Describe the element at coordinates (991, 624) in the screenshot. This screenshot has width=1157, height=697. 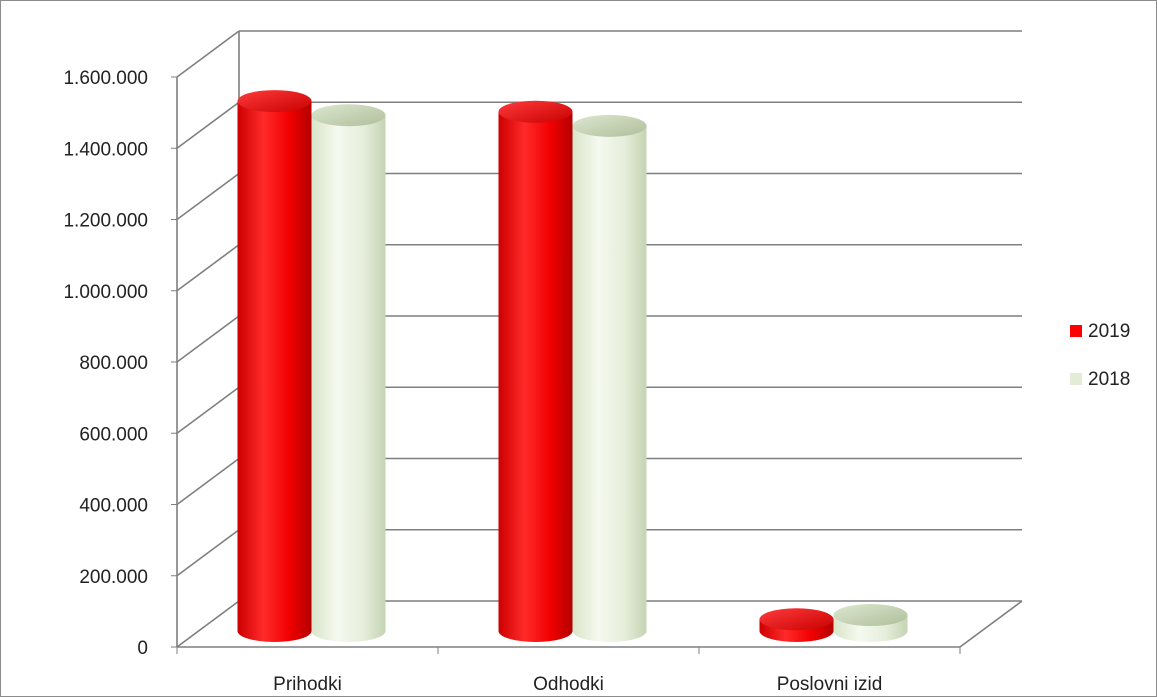
I see `floor-right-edge` at that location.